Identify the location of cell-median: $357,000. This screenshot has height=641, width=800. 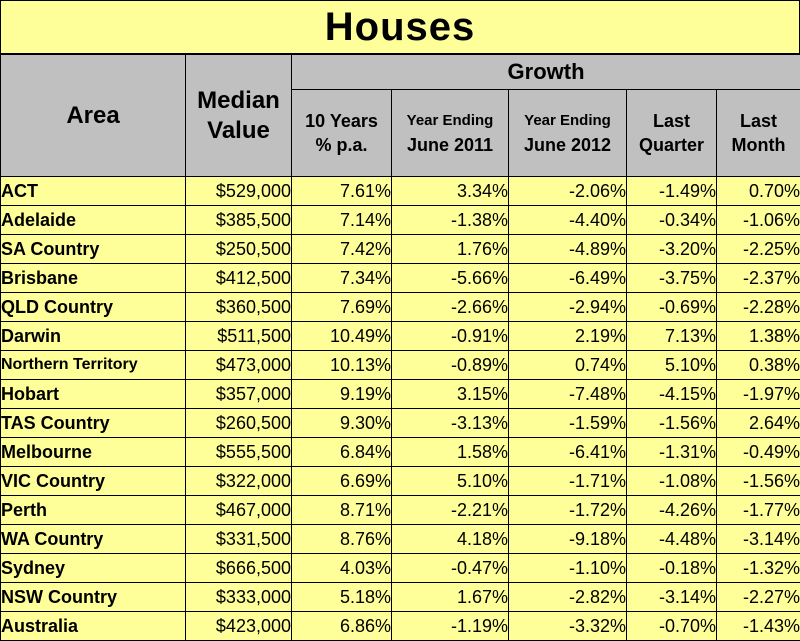
(238, 394).